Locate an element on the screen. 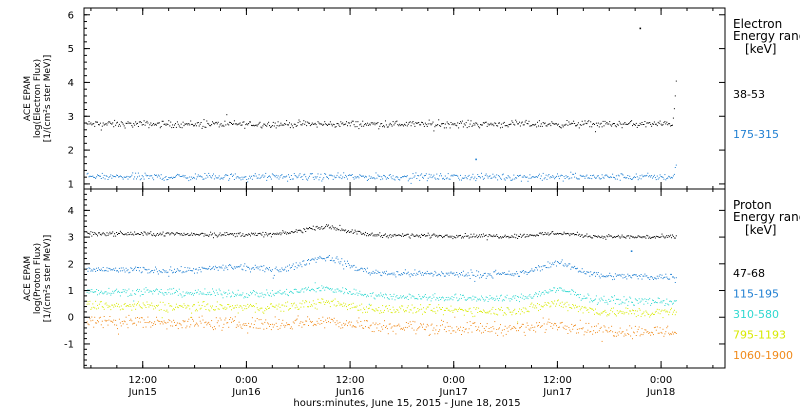 This screenshot has height=410, width=800. data-point-outlier is located at coordinates (640, 28).